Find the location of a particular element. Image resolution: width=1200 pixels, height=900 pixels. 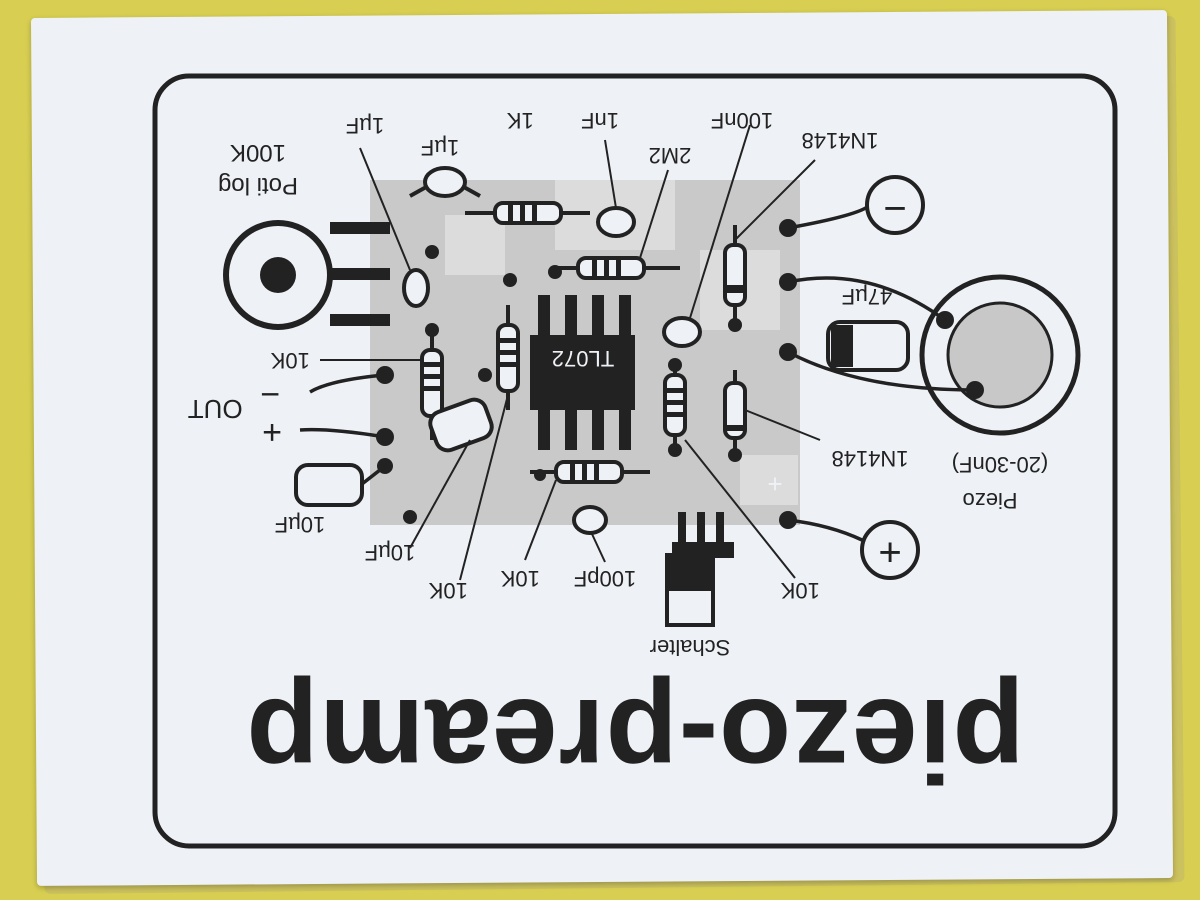

label-poti: Poti log is located at coordinates (258, 185).